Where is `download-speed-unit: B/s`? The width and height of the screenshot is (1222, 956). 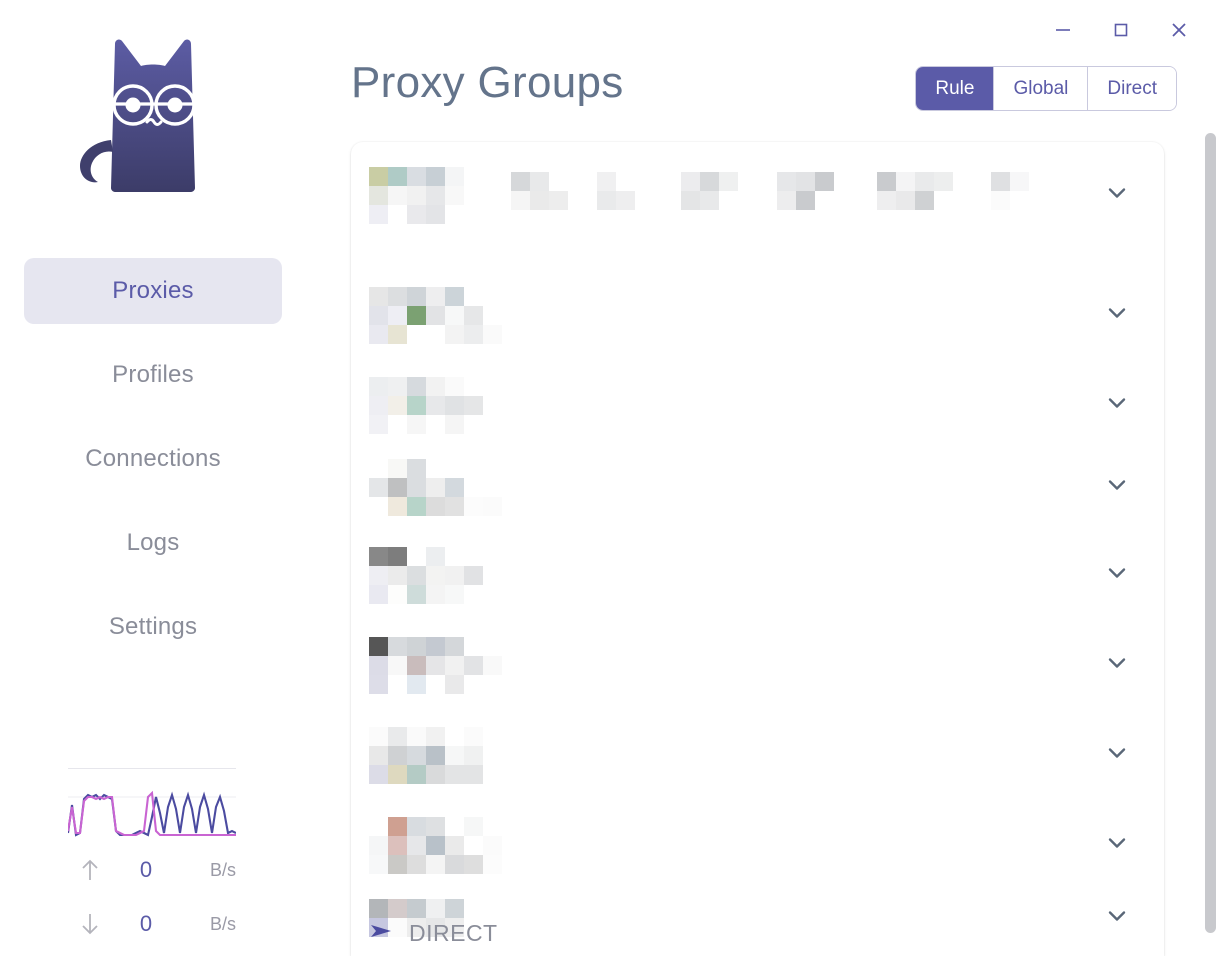 download-speed-unit: B/s is located at coordinates (222, 923).